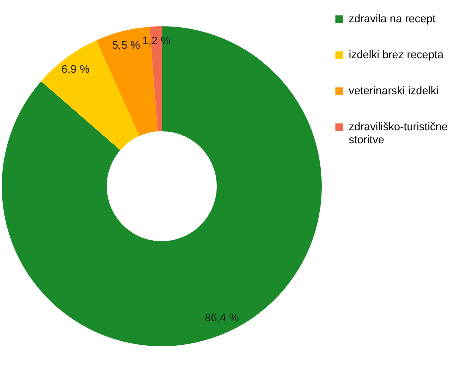 The image size is (470, 373). Describe the element at coordinates (398, 134) in the screenshot. I see `legend-label: zdraviliško-turistične storitve` at that location.